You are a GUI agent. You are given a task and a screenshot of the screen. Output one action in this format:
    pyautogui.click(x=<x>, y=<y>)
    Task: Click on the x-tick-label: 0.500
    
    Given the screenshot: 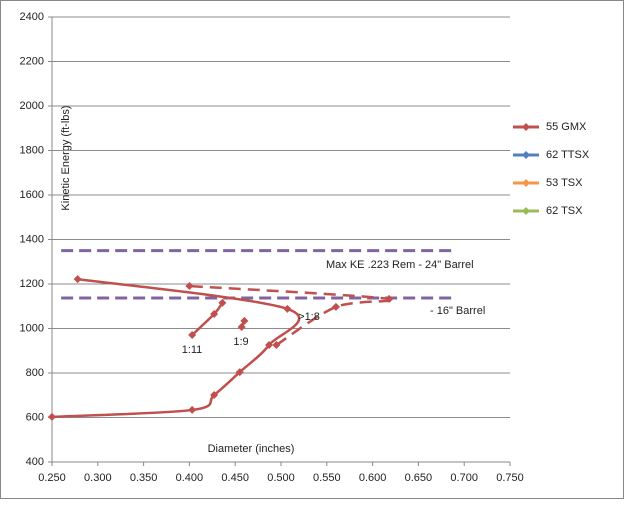 What is the action you would take?
    pyautogui.click(x=281, y=478)
    